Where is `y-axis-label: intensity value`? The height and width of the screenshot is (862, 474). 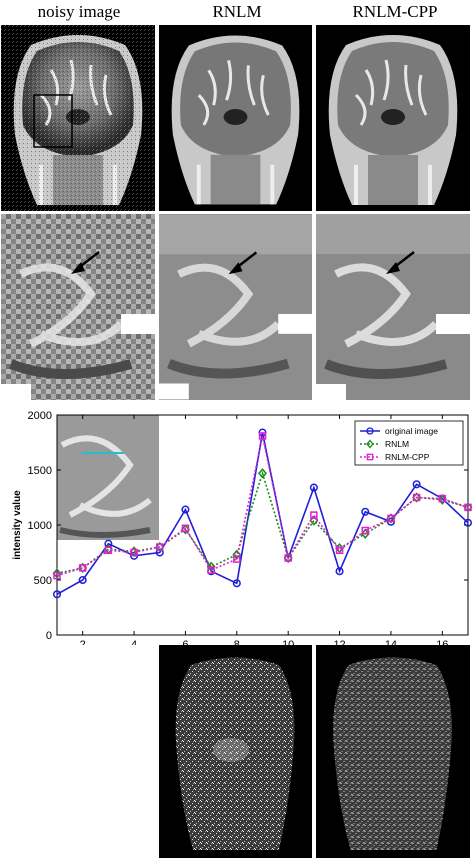
y-axis-label: intensity value is located at coordinates (17, 525).